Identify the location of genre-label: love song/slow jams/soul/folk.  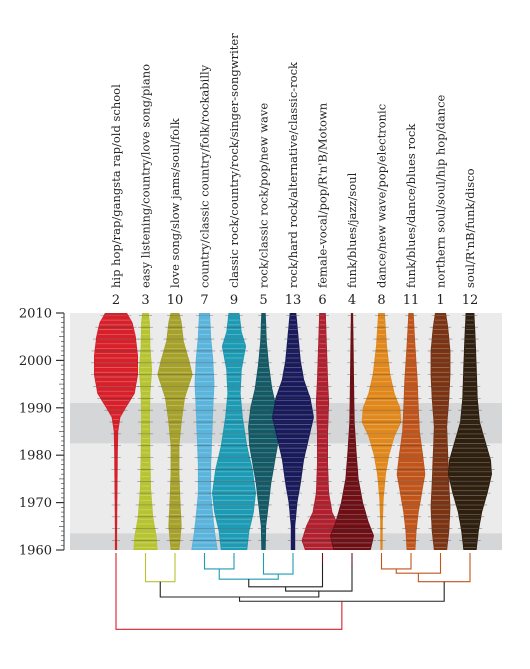
(175, 202).